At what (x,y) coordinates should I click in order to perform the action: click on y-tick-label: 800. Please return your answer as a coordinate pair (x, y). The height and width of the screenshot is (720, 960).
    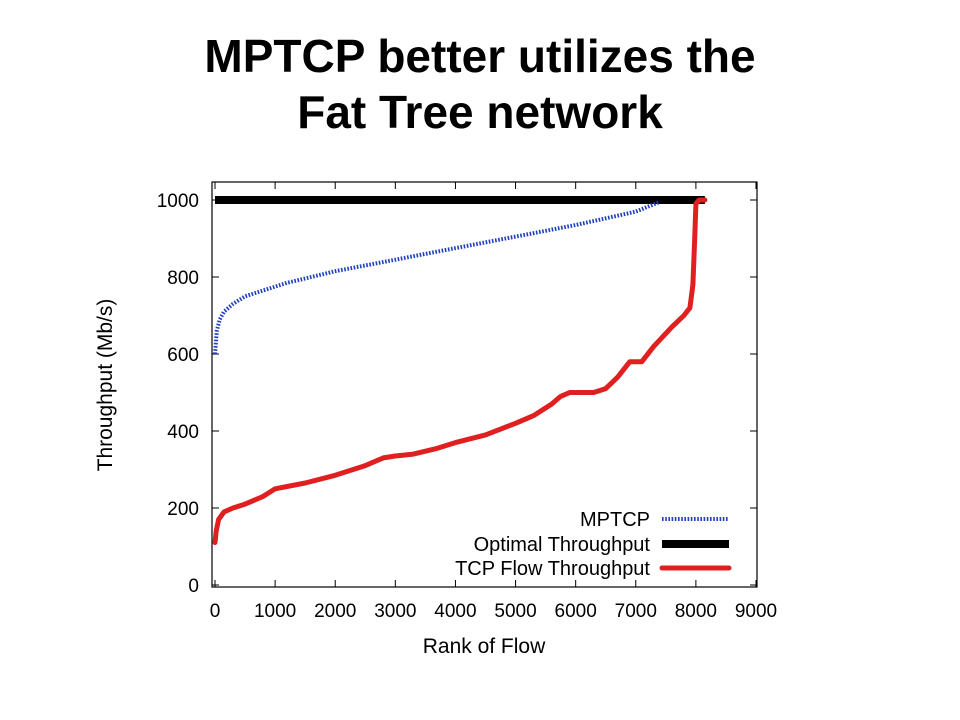
    Looking at the image, I should click on (183, 278).